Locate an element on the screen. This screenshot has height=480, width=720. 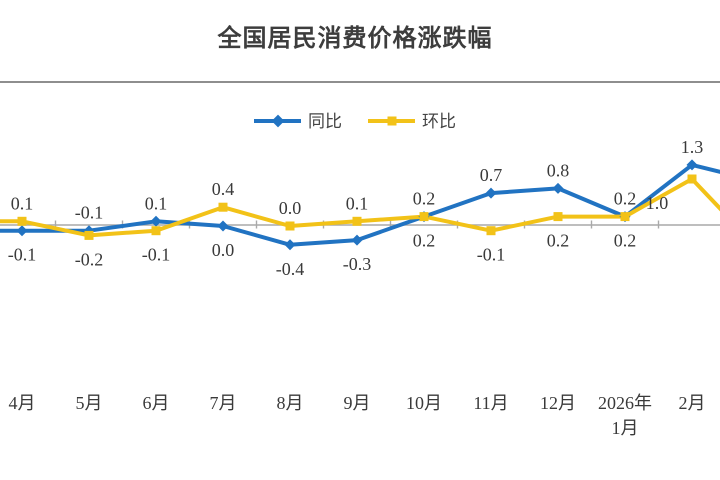
data-value-label: -0.3 is located at coordinates (357, 264).